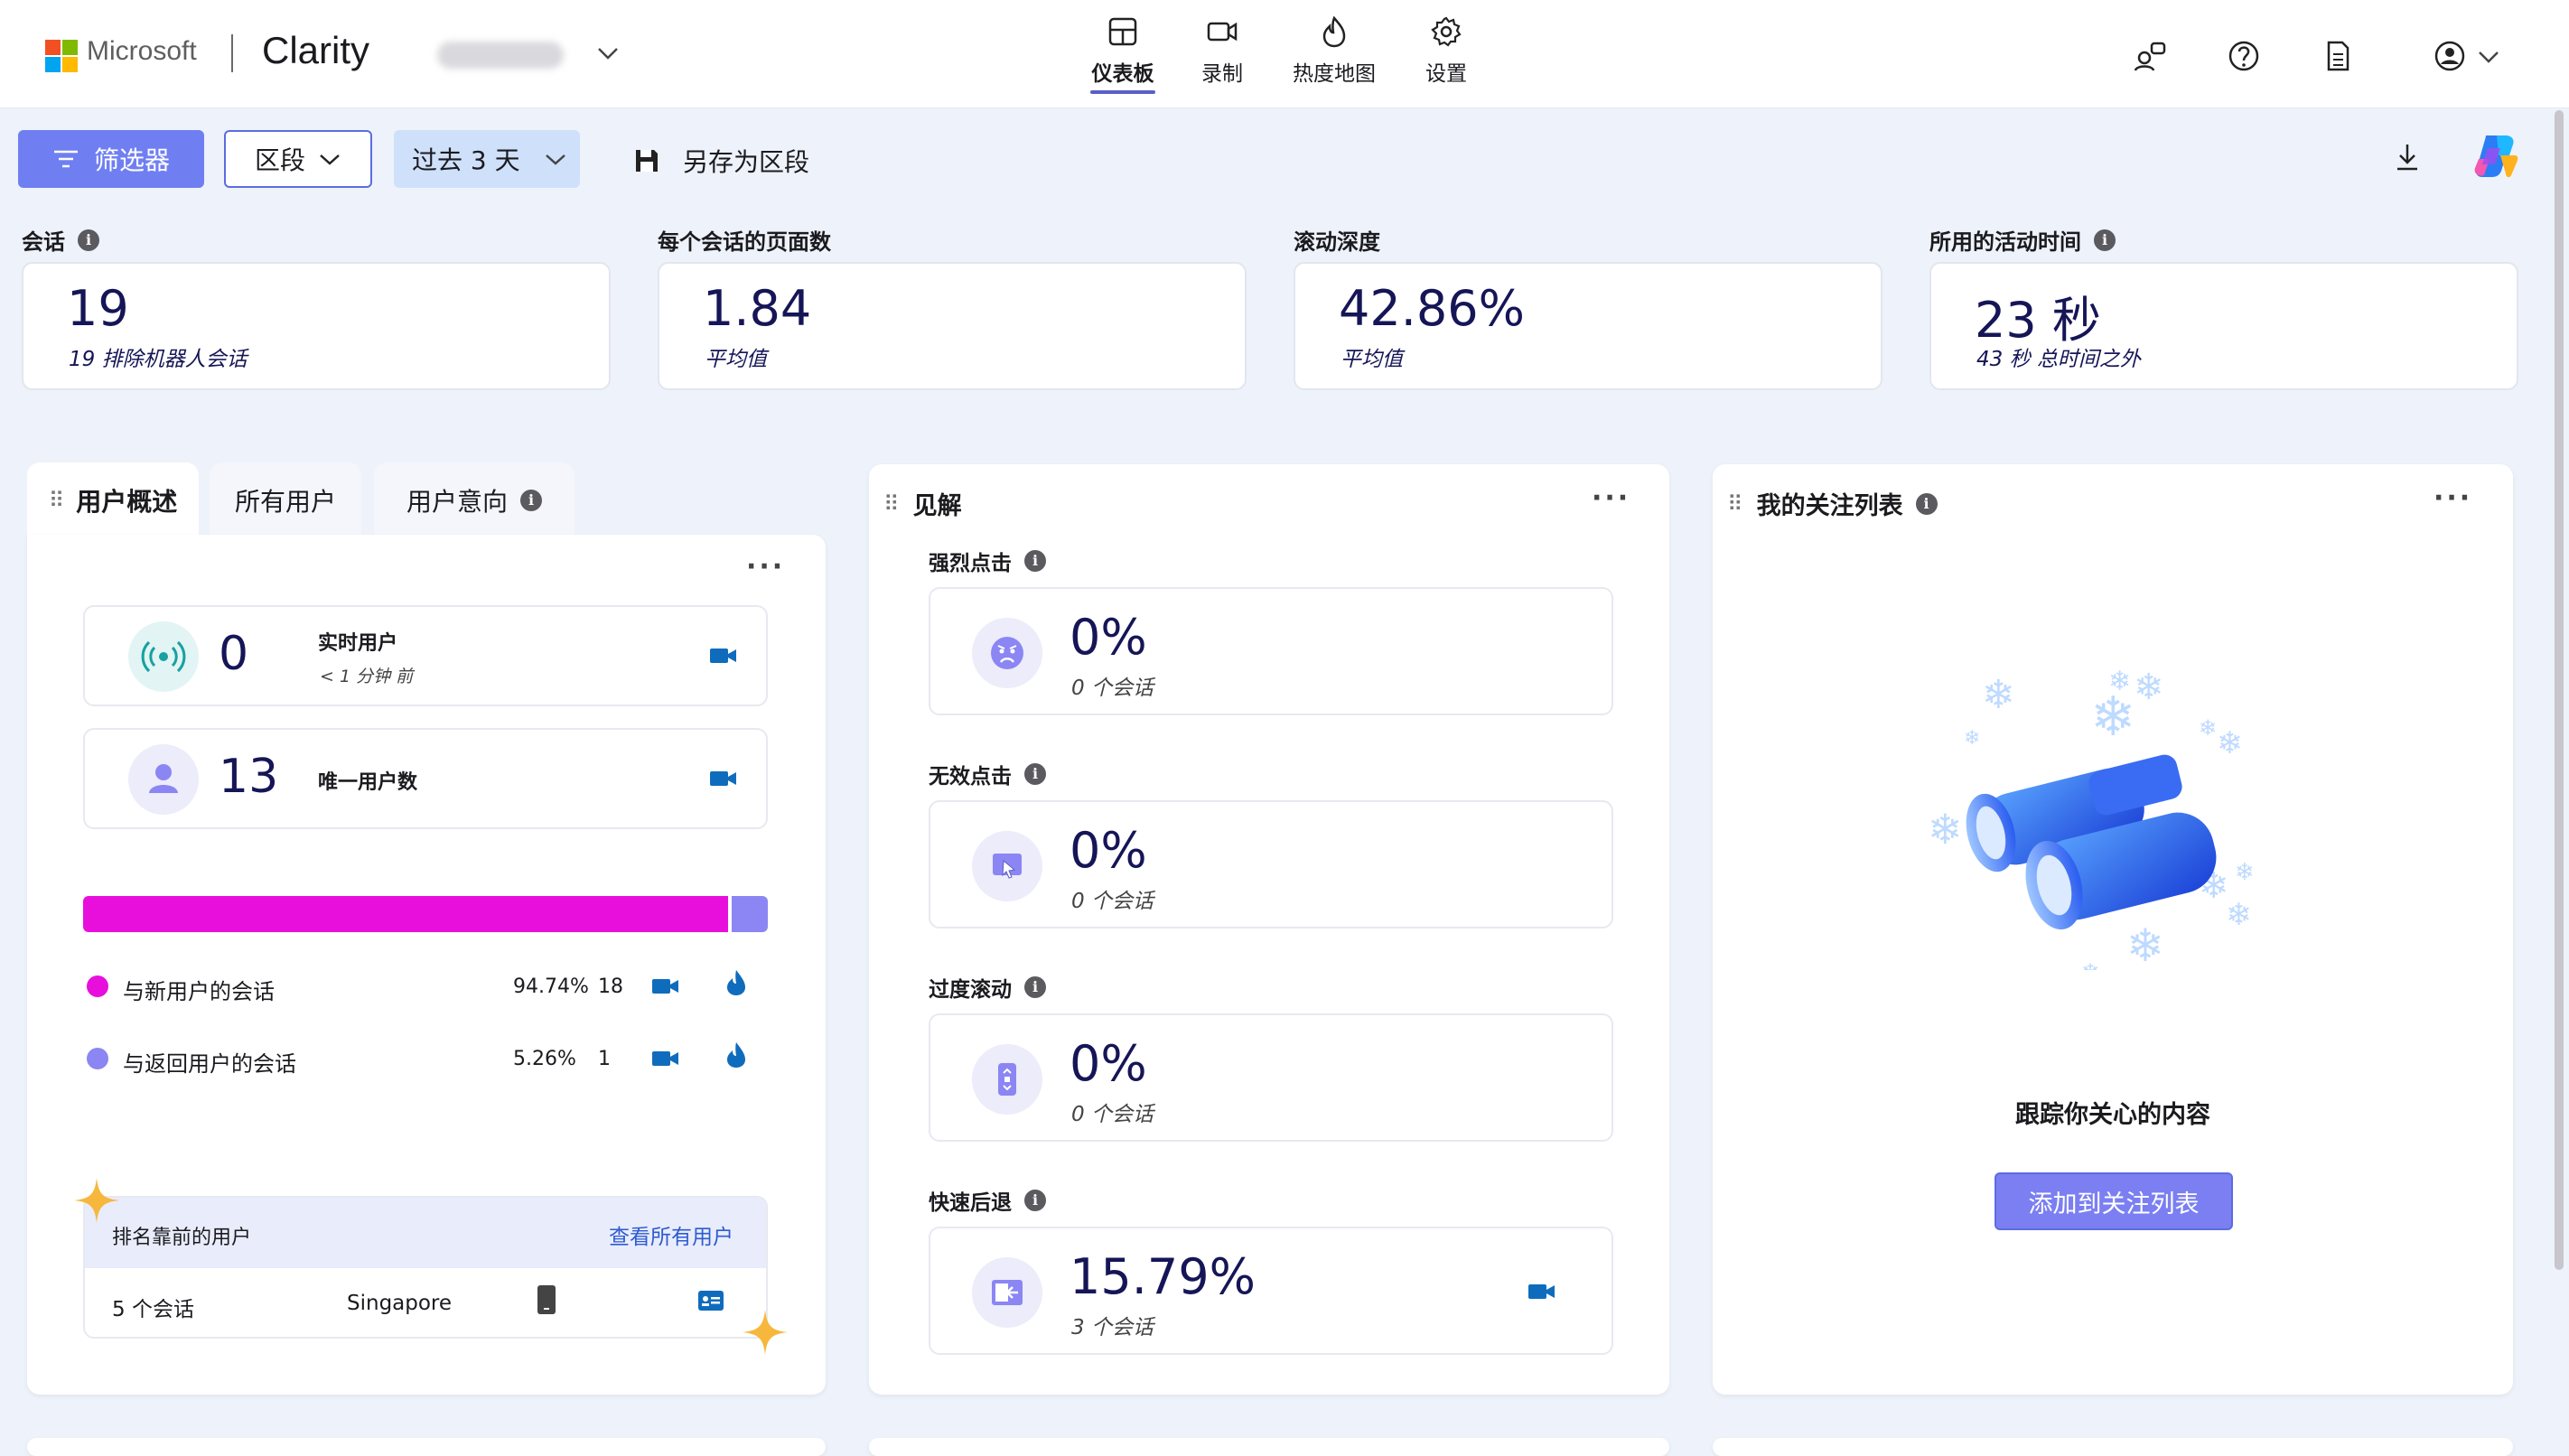 The height and width of the screenshot is (1456, 2569). I want to click on insights-header: ⠿ 见解, so click(922, 506).